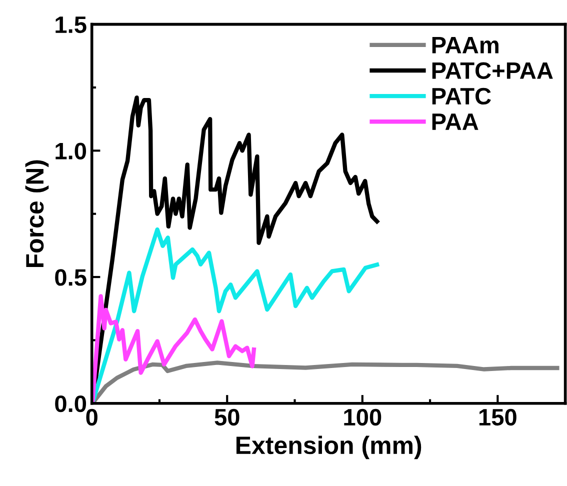 The height and width of the screenshot is (486, 567). Describe the element at coordinates (455, 122) in the screenshot. I see `legend-label: PAA` at that location.